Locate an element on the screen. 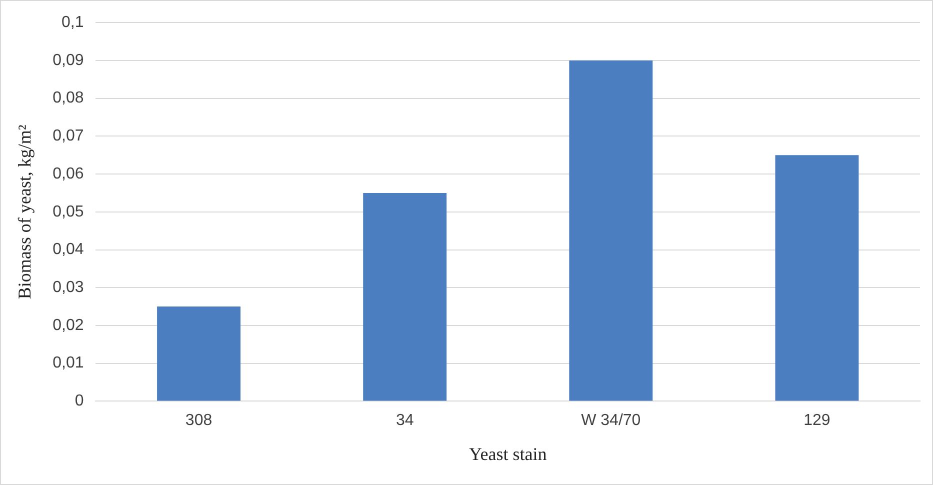 The height and width of the screenshot is (485, 933). y-tick-label: 0,09 is located at coordinates (68, 60).